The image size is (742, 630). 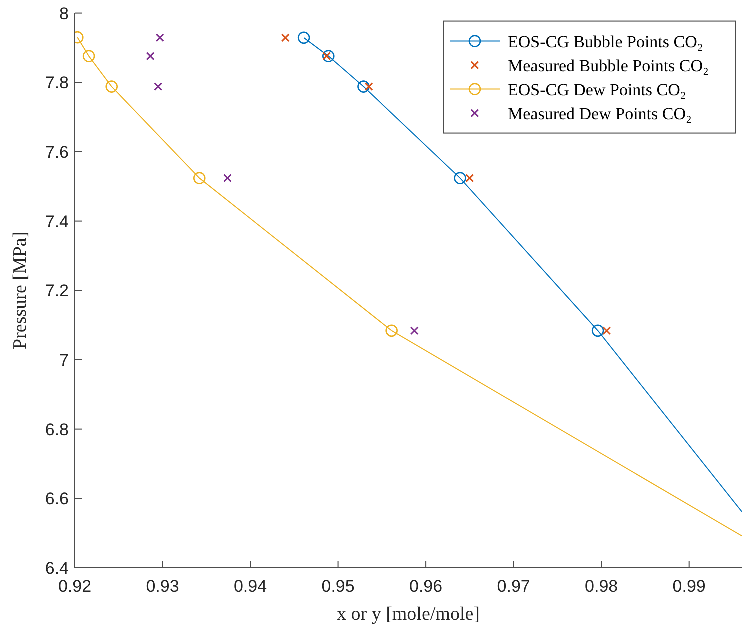 I want to click on x-tick-label: 0.95, so click(x=338, y=586).